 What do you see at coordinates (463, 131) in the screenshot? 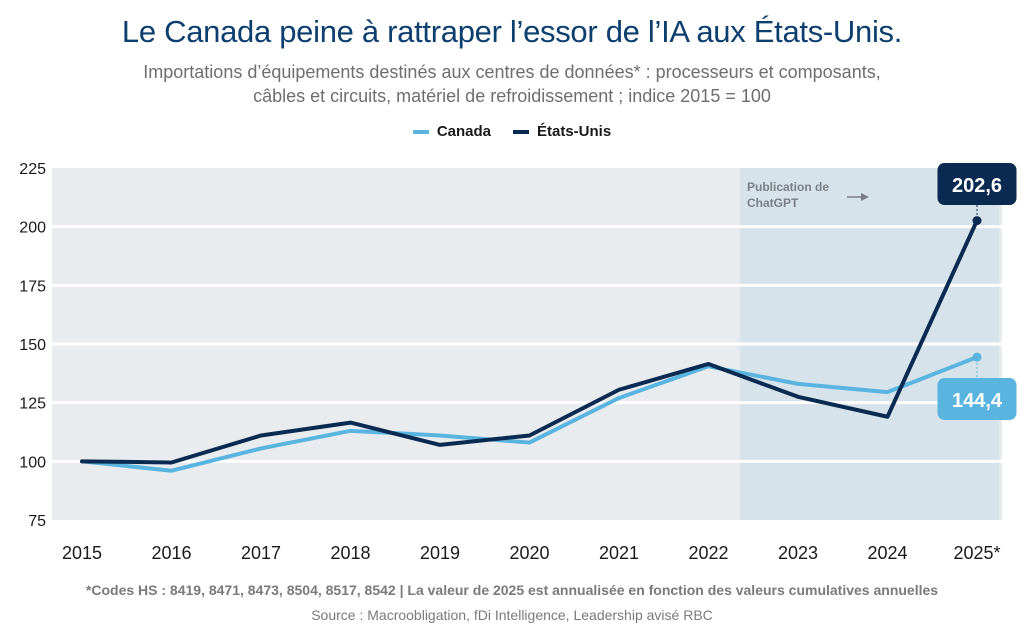
I see `legend-label-canada: Canada` at bounding box center [463, 131].